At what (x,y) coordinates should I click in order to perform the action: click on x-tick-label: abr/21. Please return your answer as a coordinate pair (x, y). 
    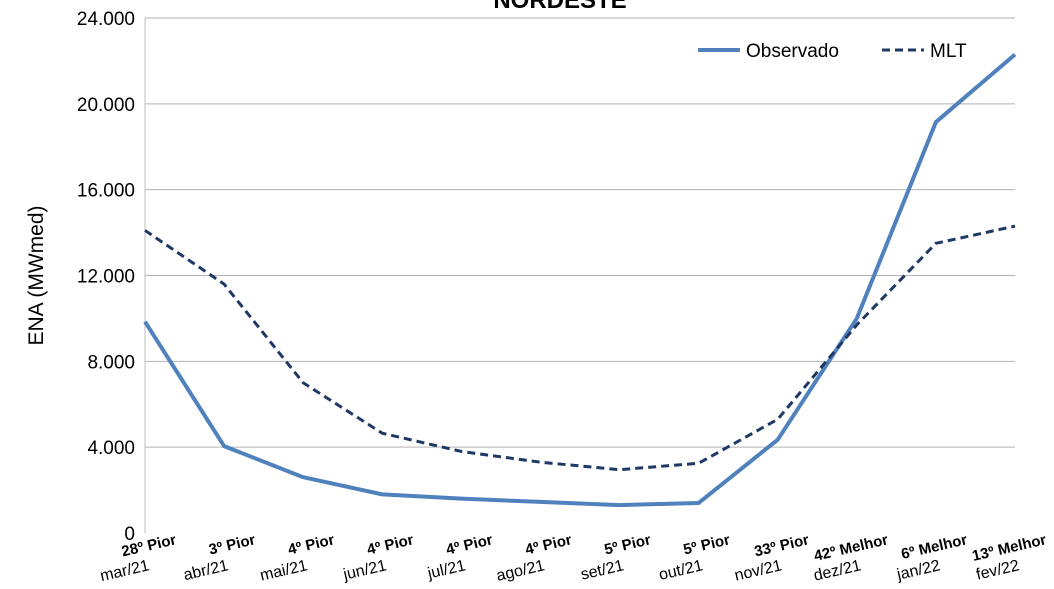
    Looking at the image, I should click on (206, 570).